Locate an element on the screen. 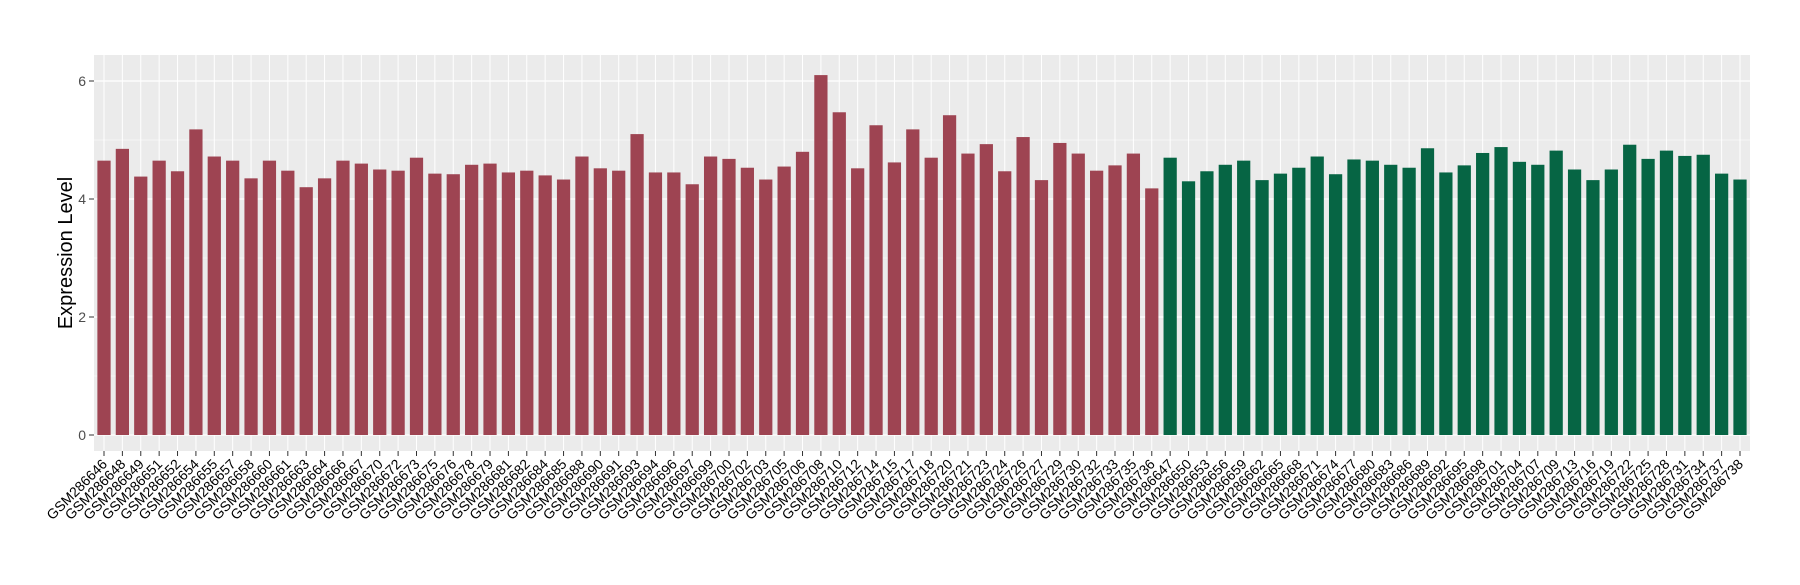 Image resolution: width=1800 pixels, height=585 pixels. y-axis-label: Expression Level is located at coordinates (66, 253).